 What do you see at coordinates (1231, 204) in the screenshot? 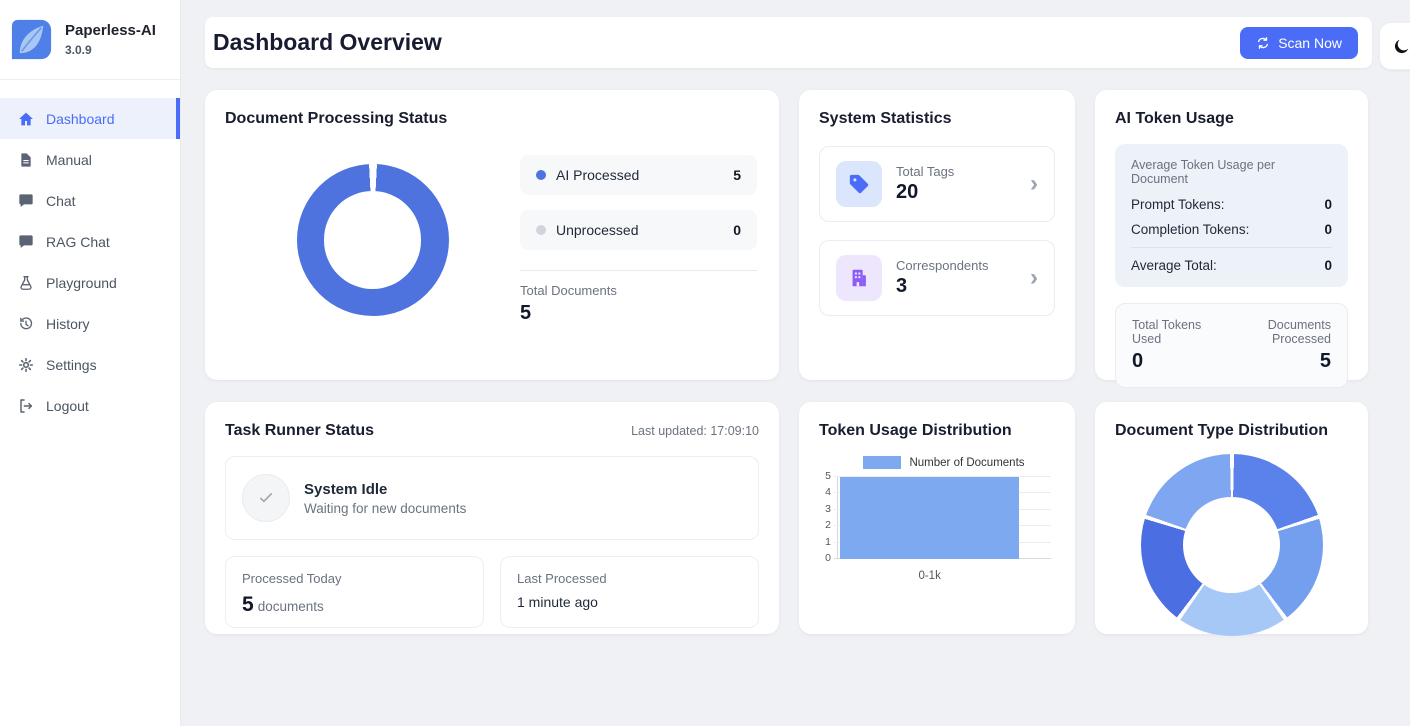
I see `prompt-tokens-row: Prompt Tokens: 0` at bounding box center [1231, 204].